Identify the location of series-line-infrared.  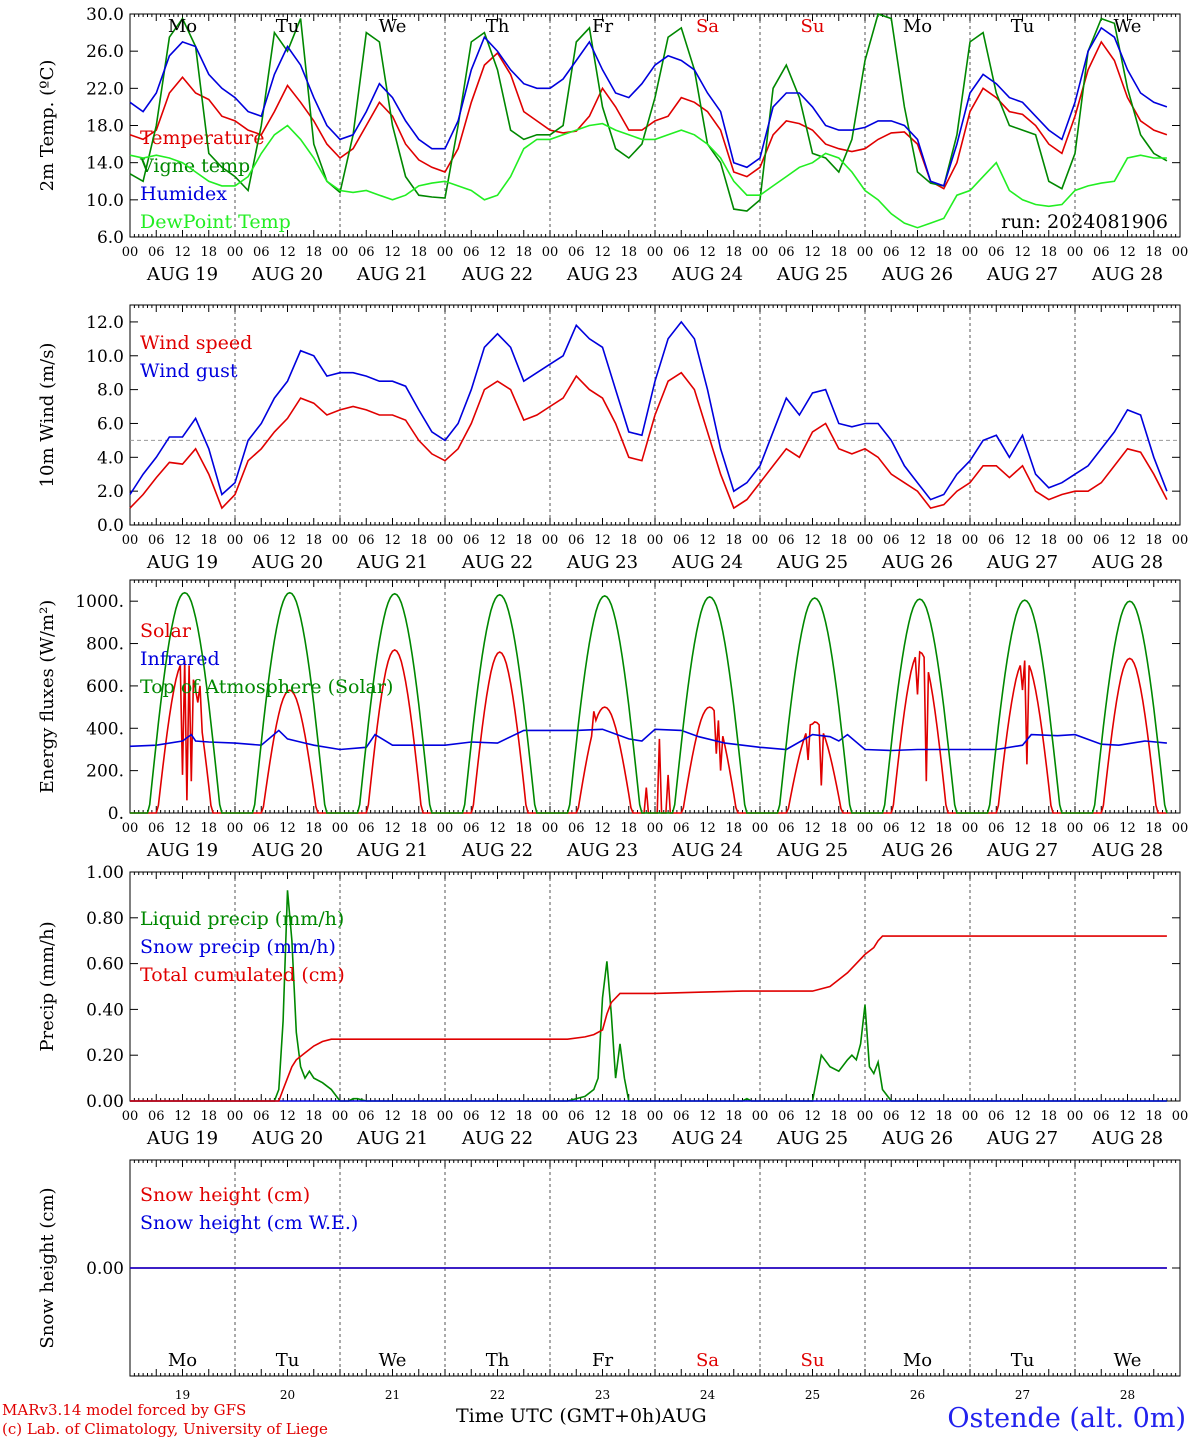
(648, 740).